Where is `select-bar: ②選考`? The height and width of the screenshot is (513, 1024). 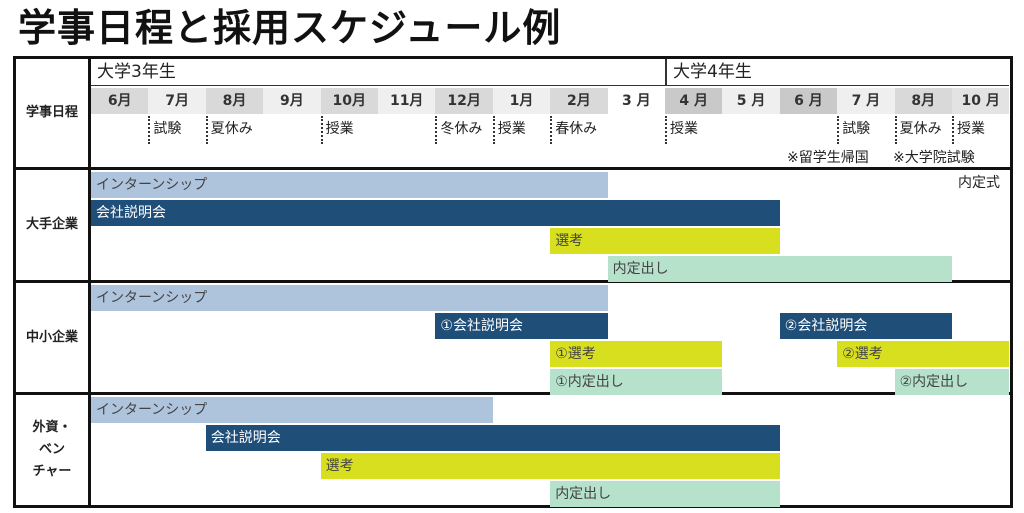
select-bar: ②選考 is located at coordinates (923, 354).